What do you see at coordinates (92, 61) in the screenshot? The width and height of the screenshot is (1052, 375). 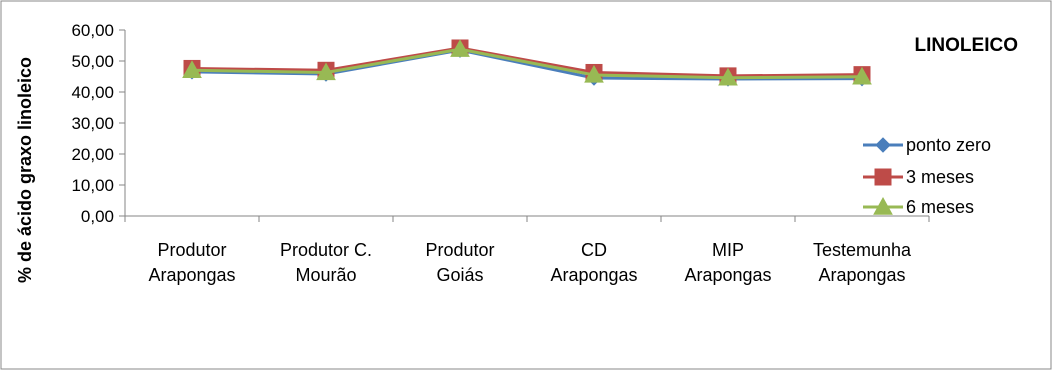 I see `y-tick-label: 50,00` at bounding box center [92, 61].